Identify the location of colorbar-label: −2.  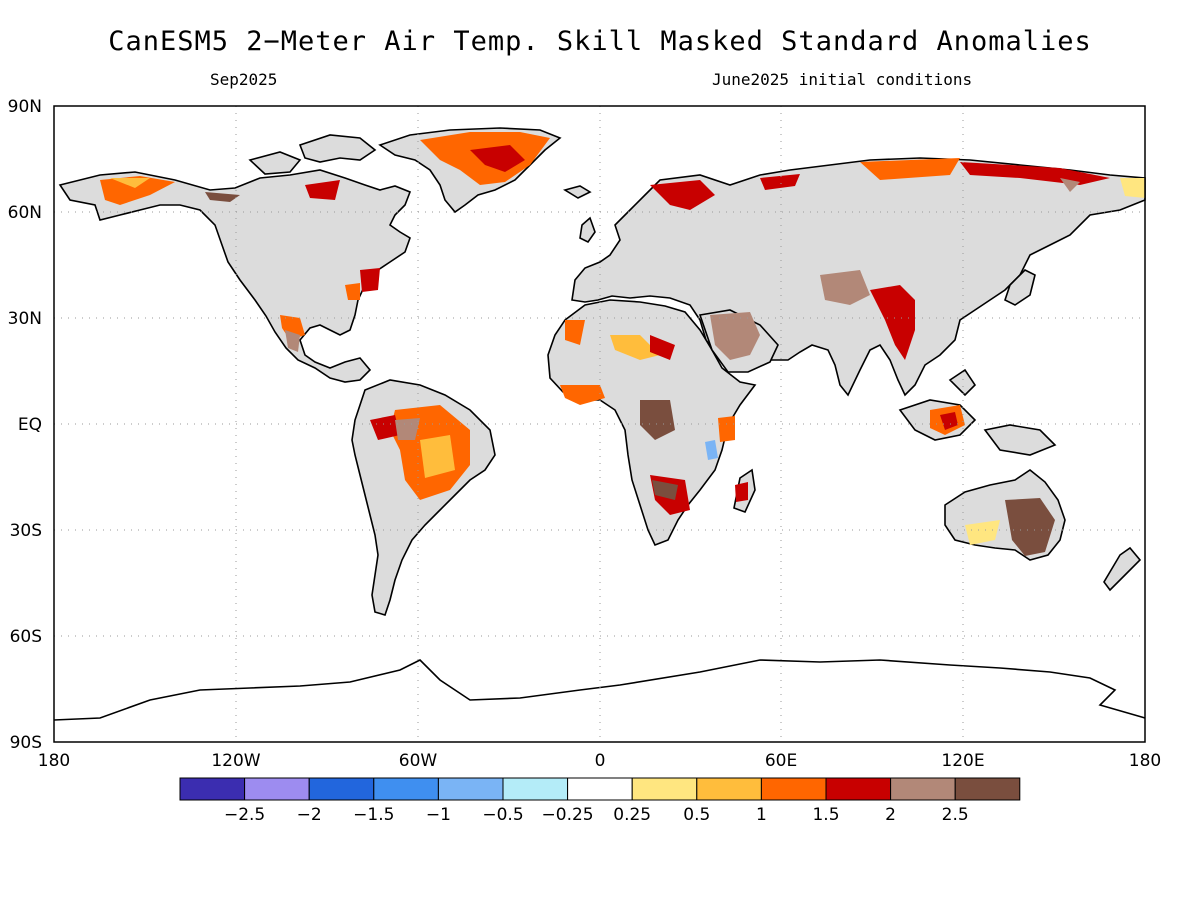
(309, 815).